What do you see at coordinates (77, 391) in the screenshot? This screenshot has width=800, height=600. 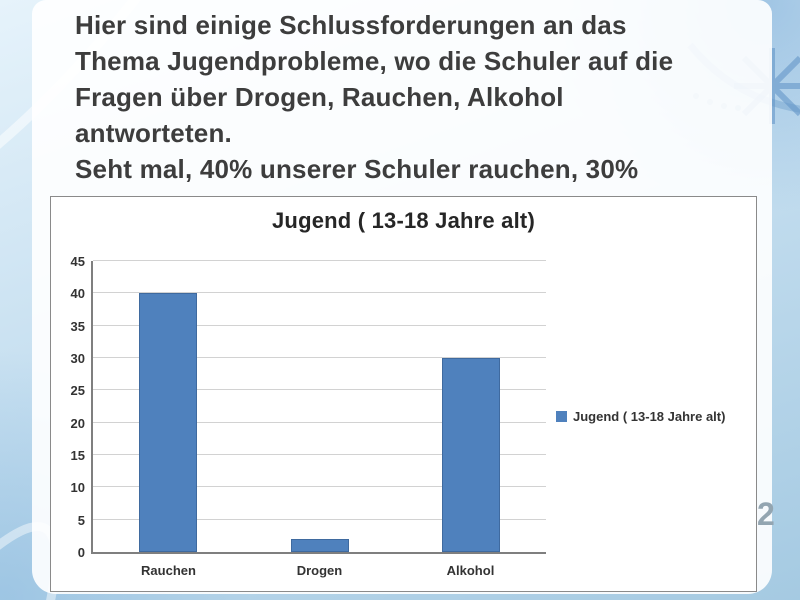 I see `y-axis-tick-label: 25` at bounding box center [77, 391].